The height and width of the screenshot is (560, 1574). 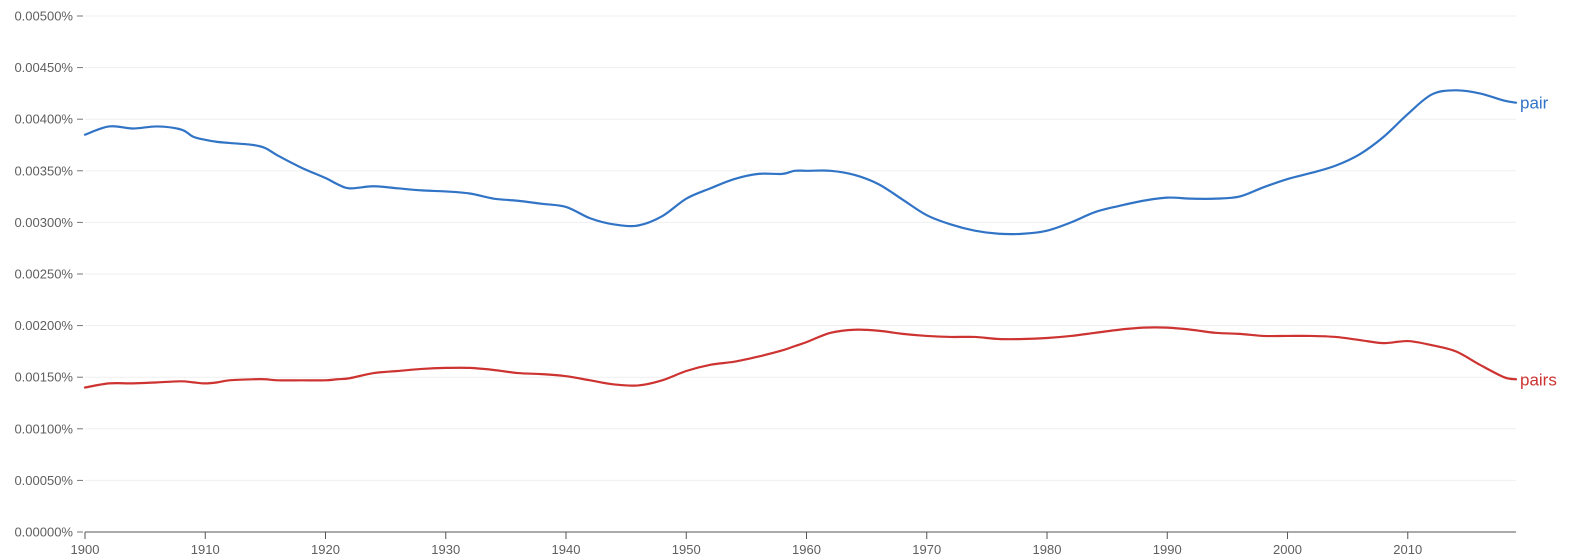 What do you see at coordinates (43, 480) in the screenshot?
I see `y-tick-label: 0.00050%` at bounding box center [43, 480].